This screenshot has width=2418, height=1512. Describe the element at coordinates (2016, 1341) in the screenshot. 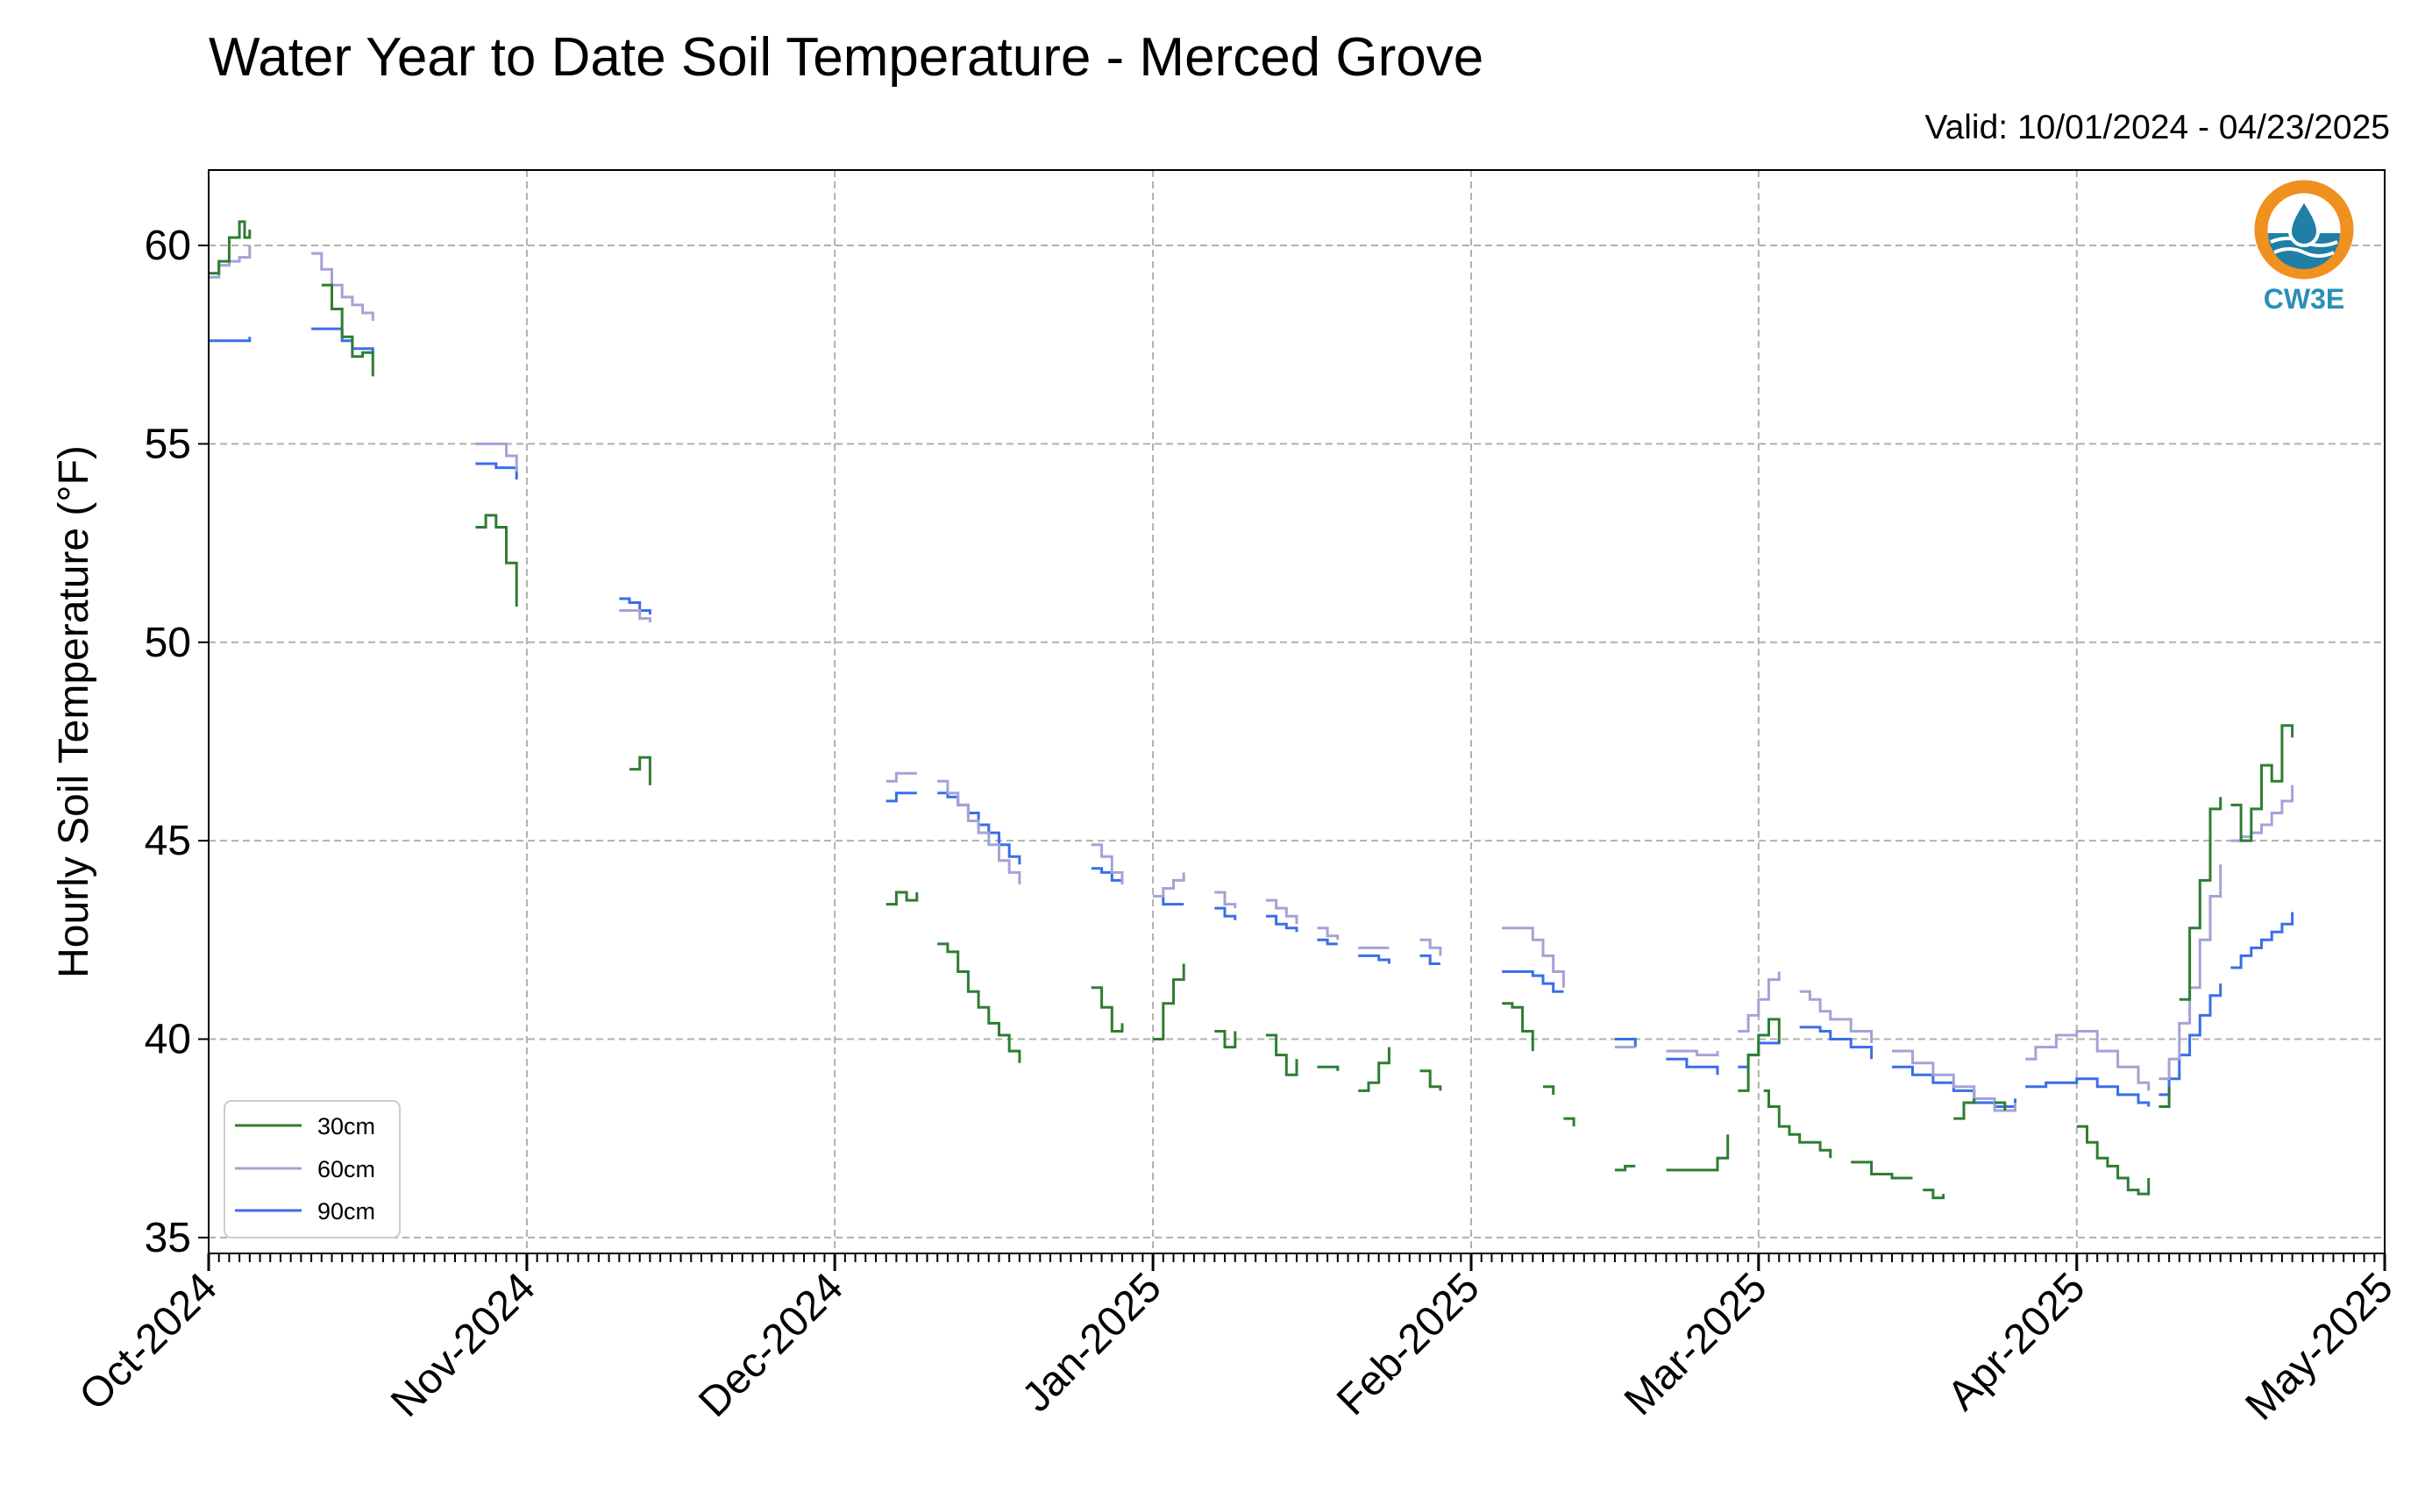

I see `x-tick-label: Apr-2025` at that location.